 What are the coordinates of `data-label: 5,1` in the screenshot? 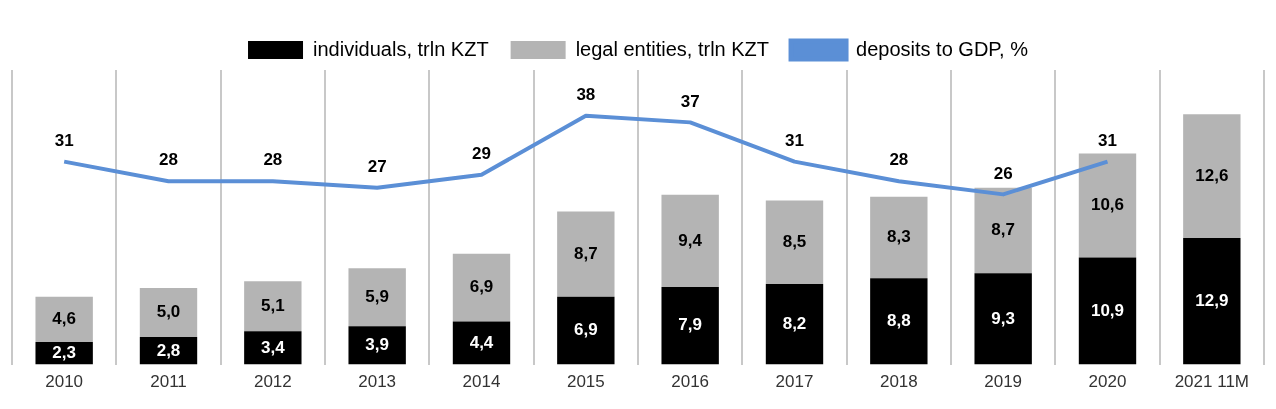 It's located at (273, 305).